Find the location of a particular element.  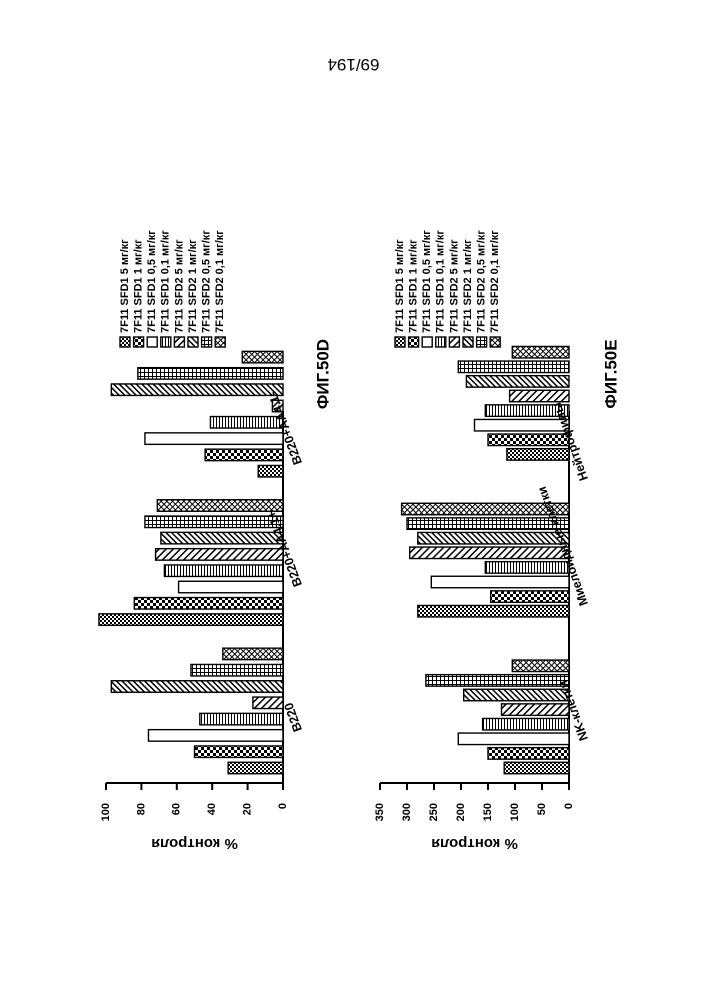

value-tick-label: 250 is located at coordinates (434, 812).